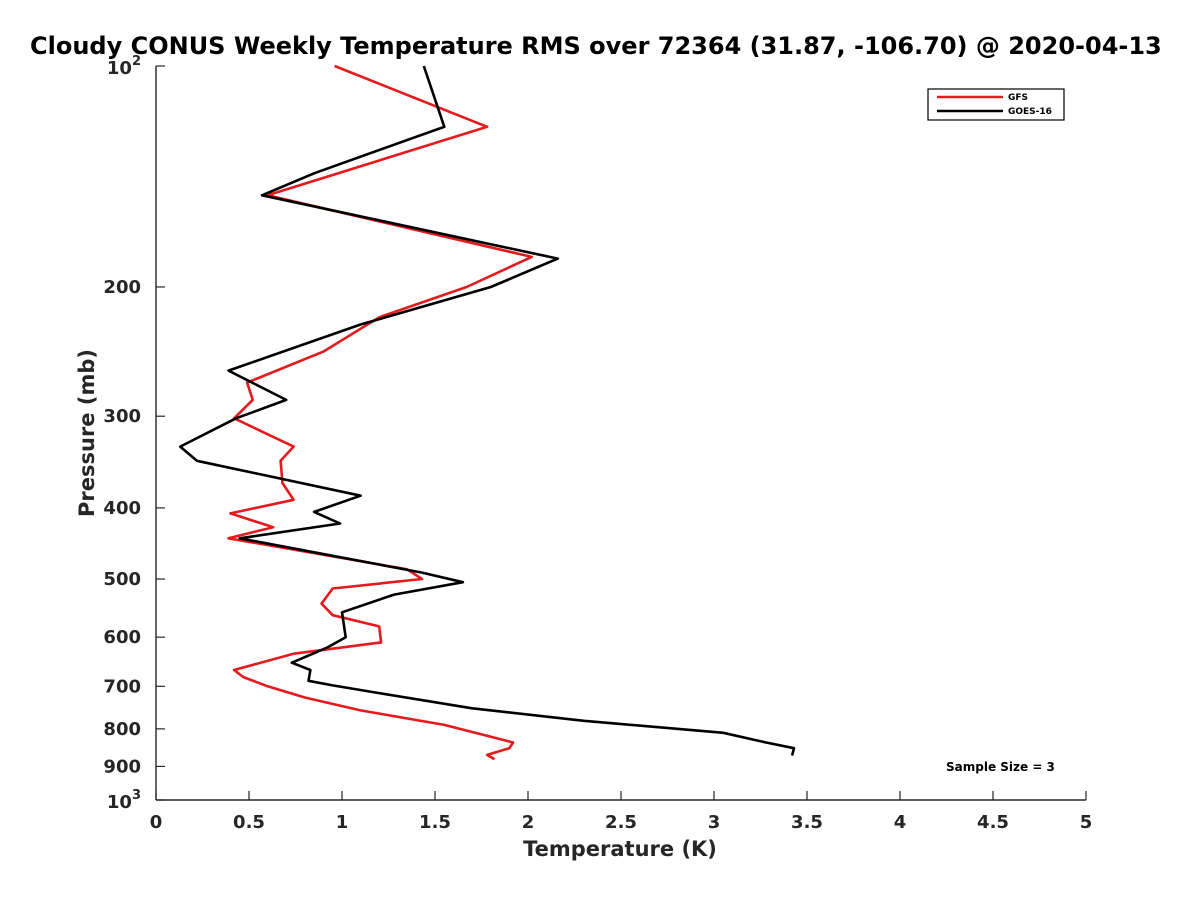  Describe the element at coordinates (621, 822) in the screenshot. I see `x-tick-label: 2.5` at that location.